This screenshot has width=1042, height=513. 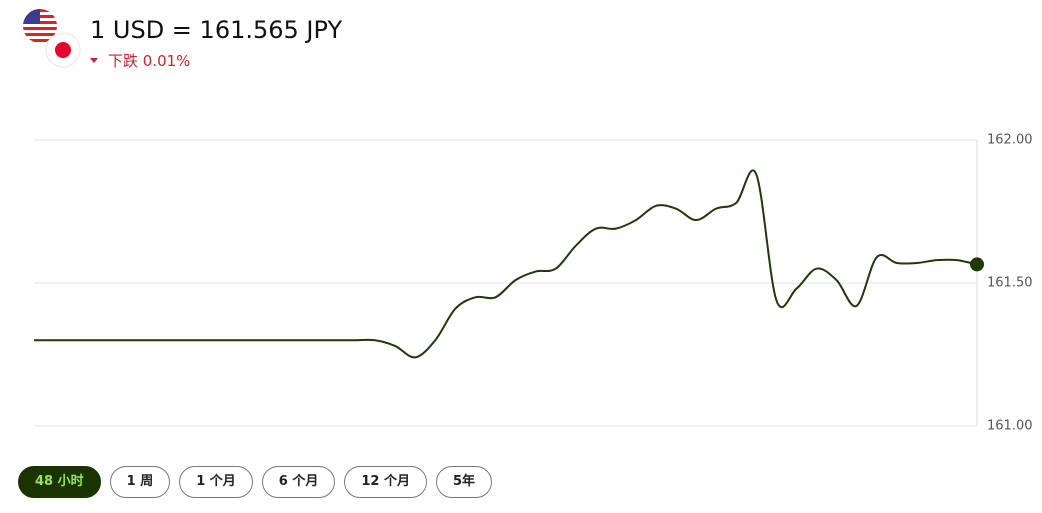 What do you see at coordinates (140, 482) in the screenshot?
I see `range-button: 1 周` at bounding box center [140, 482].